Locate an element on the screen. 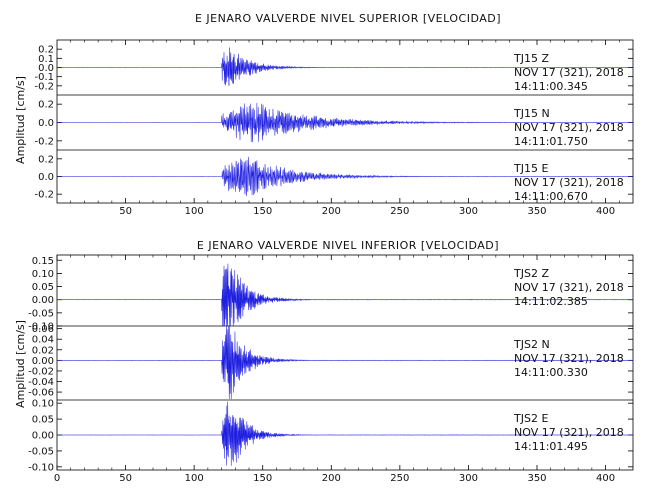  station-component-label: TJ15 Z is located at coordinates (531, 58).